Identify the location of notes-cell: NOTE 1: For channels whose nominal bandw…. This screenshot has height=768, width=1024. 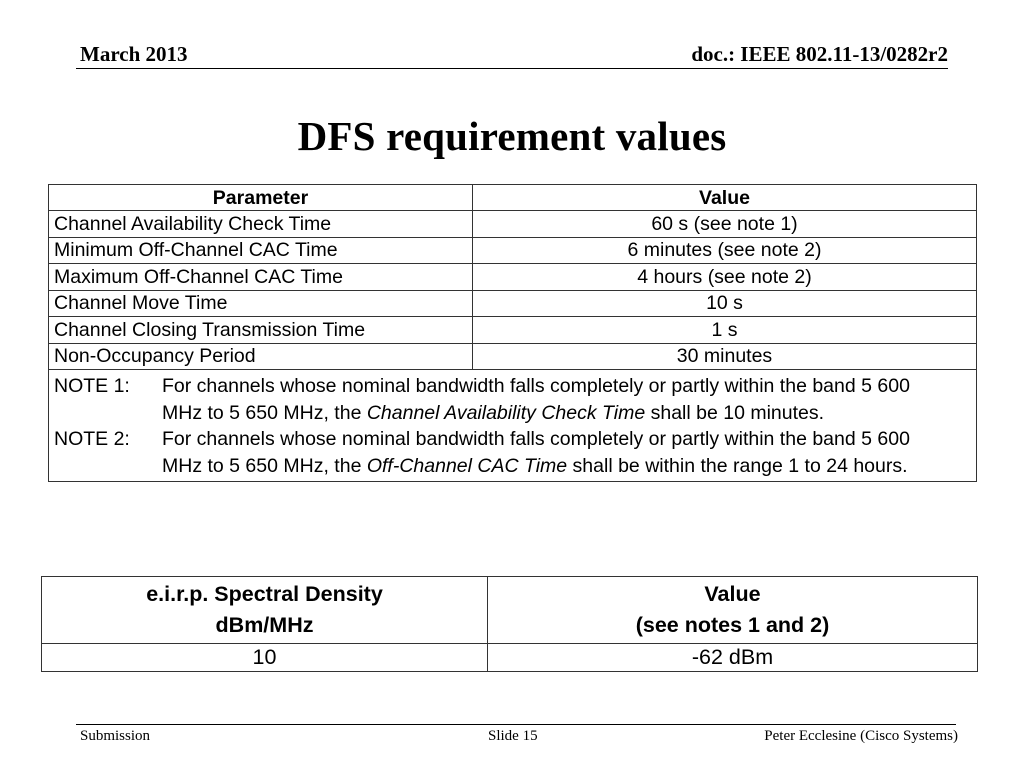
(512, 425).